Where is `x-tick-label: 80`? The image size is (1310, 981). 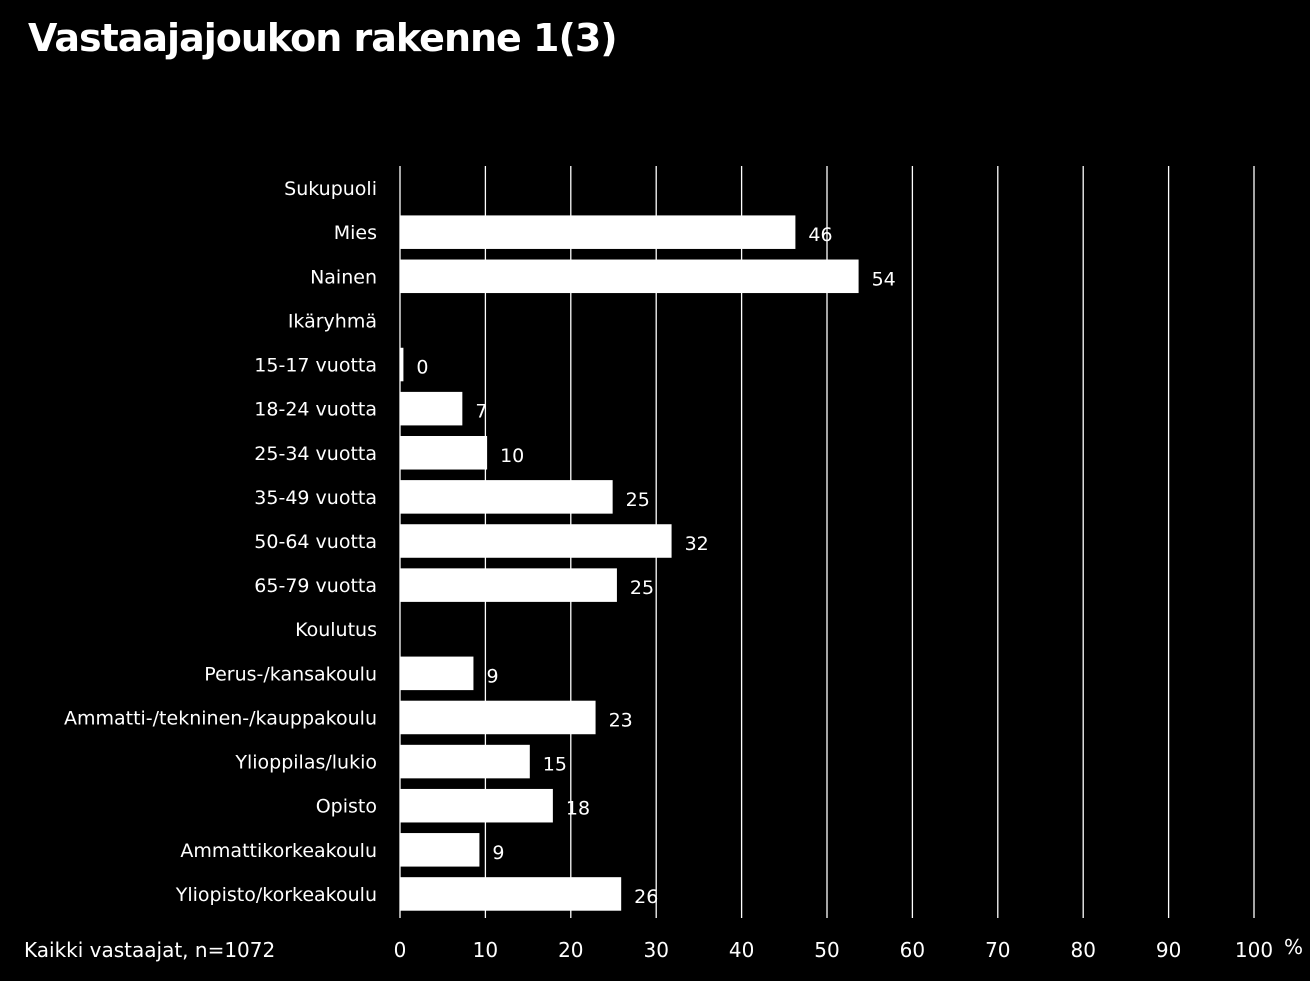
x-tick-label: 80 is located at coordinates (1082, 950).